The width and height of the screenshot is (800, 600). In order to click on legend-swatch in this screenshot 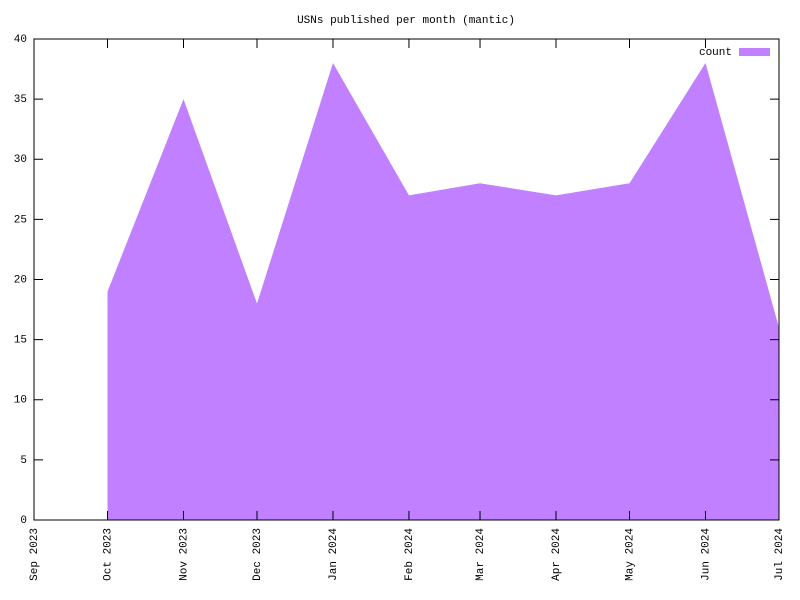, I will do `click(754, 52)`.